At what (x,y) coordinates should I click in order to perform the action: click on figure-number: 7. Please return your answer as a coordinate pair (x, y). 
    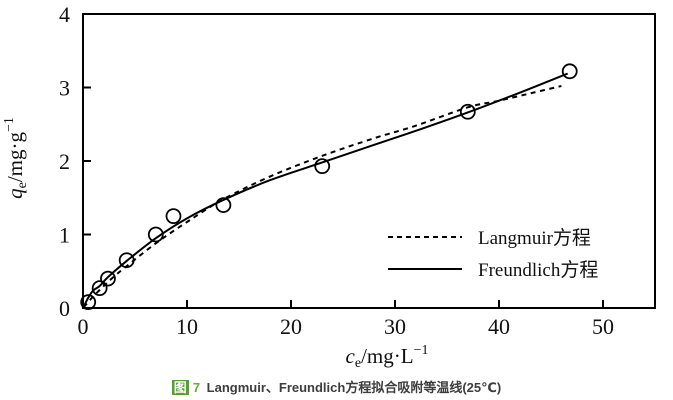
    Looking at the image, I should click on (196, 387).